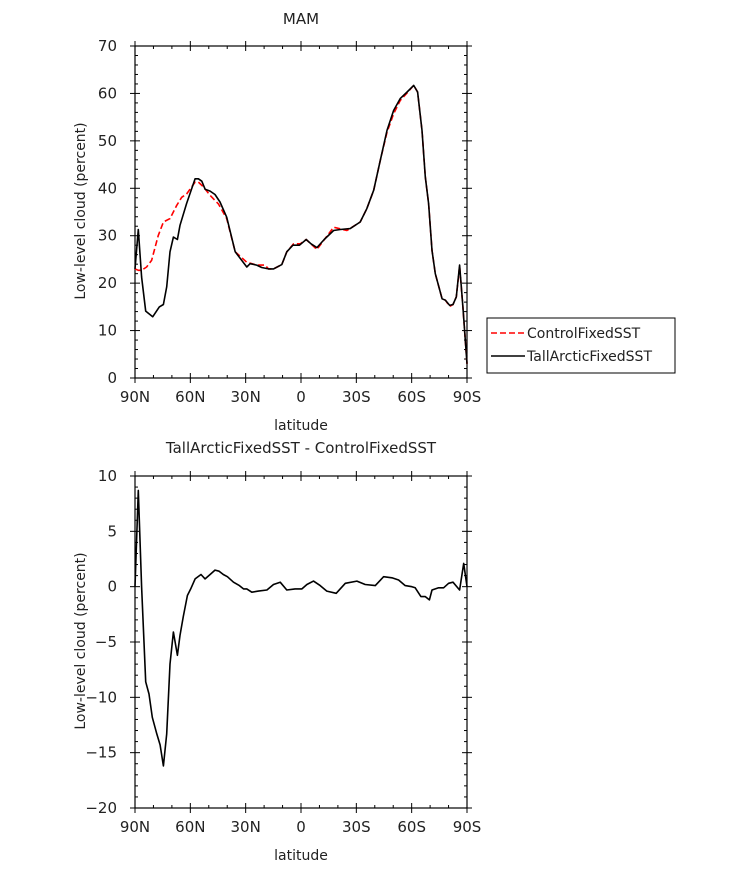  What do you see at coordinates (589, 357) in the screenshot?
I see `legend-label-tallarctic: TallArcticFixedSST` at bounding box center [589, 357].